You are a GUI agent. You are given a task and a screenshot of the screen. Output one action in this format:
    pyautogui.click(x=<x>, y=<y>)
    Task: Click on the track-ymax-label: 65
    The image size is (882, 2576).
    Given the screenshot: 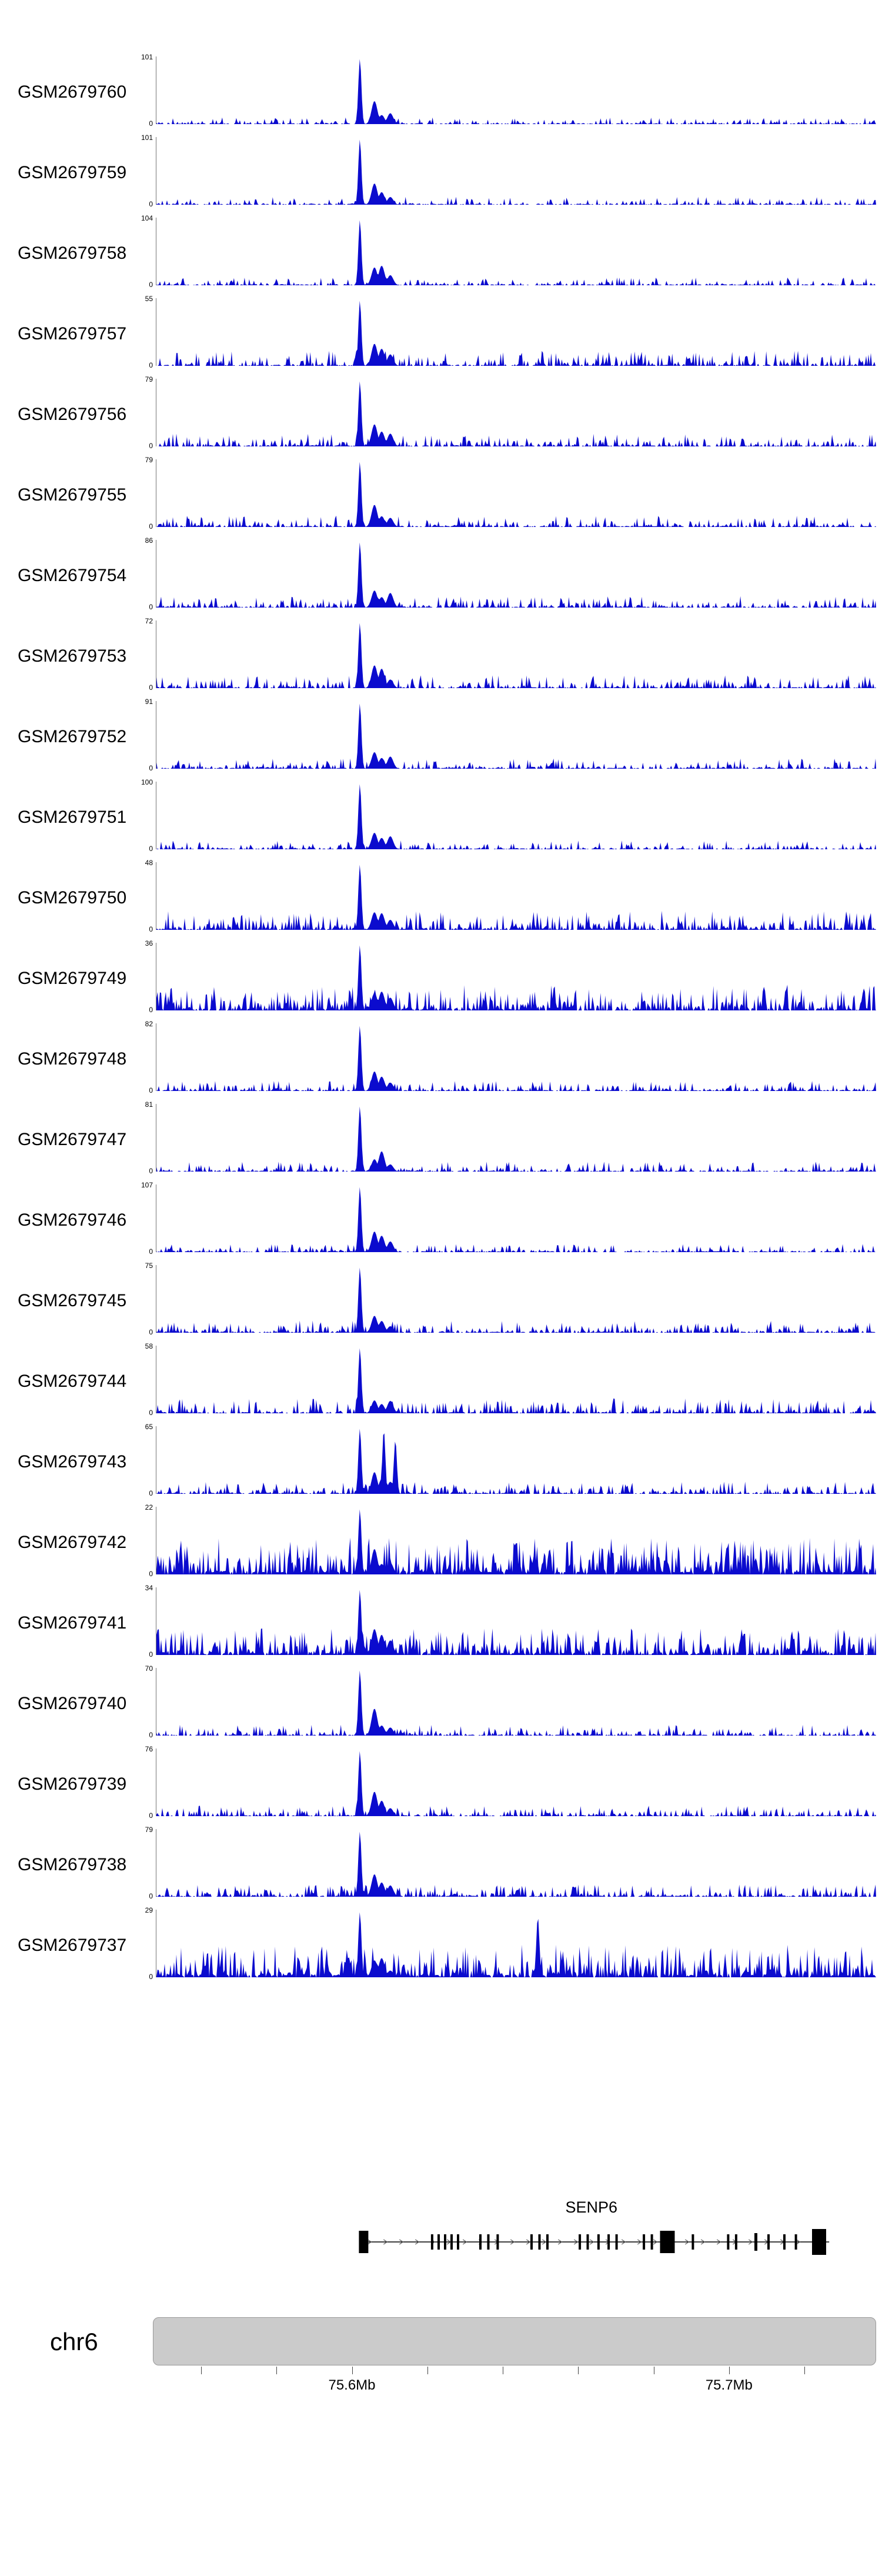 What is the action you would take?
    pyautogui.click(x=149, y=1427)
    